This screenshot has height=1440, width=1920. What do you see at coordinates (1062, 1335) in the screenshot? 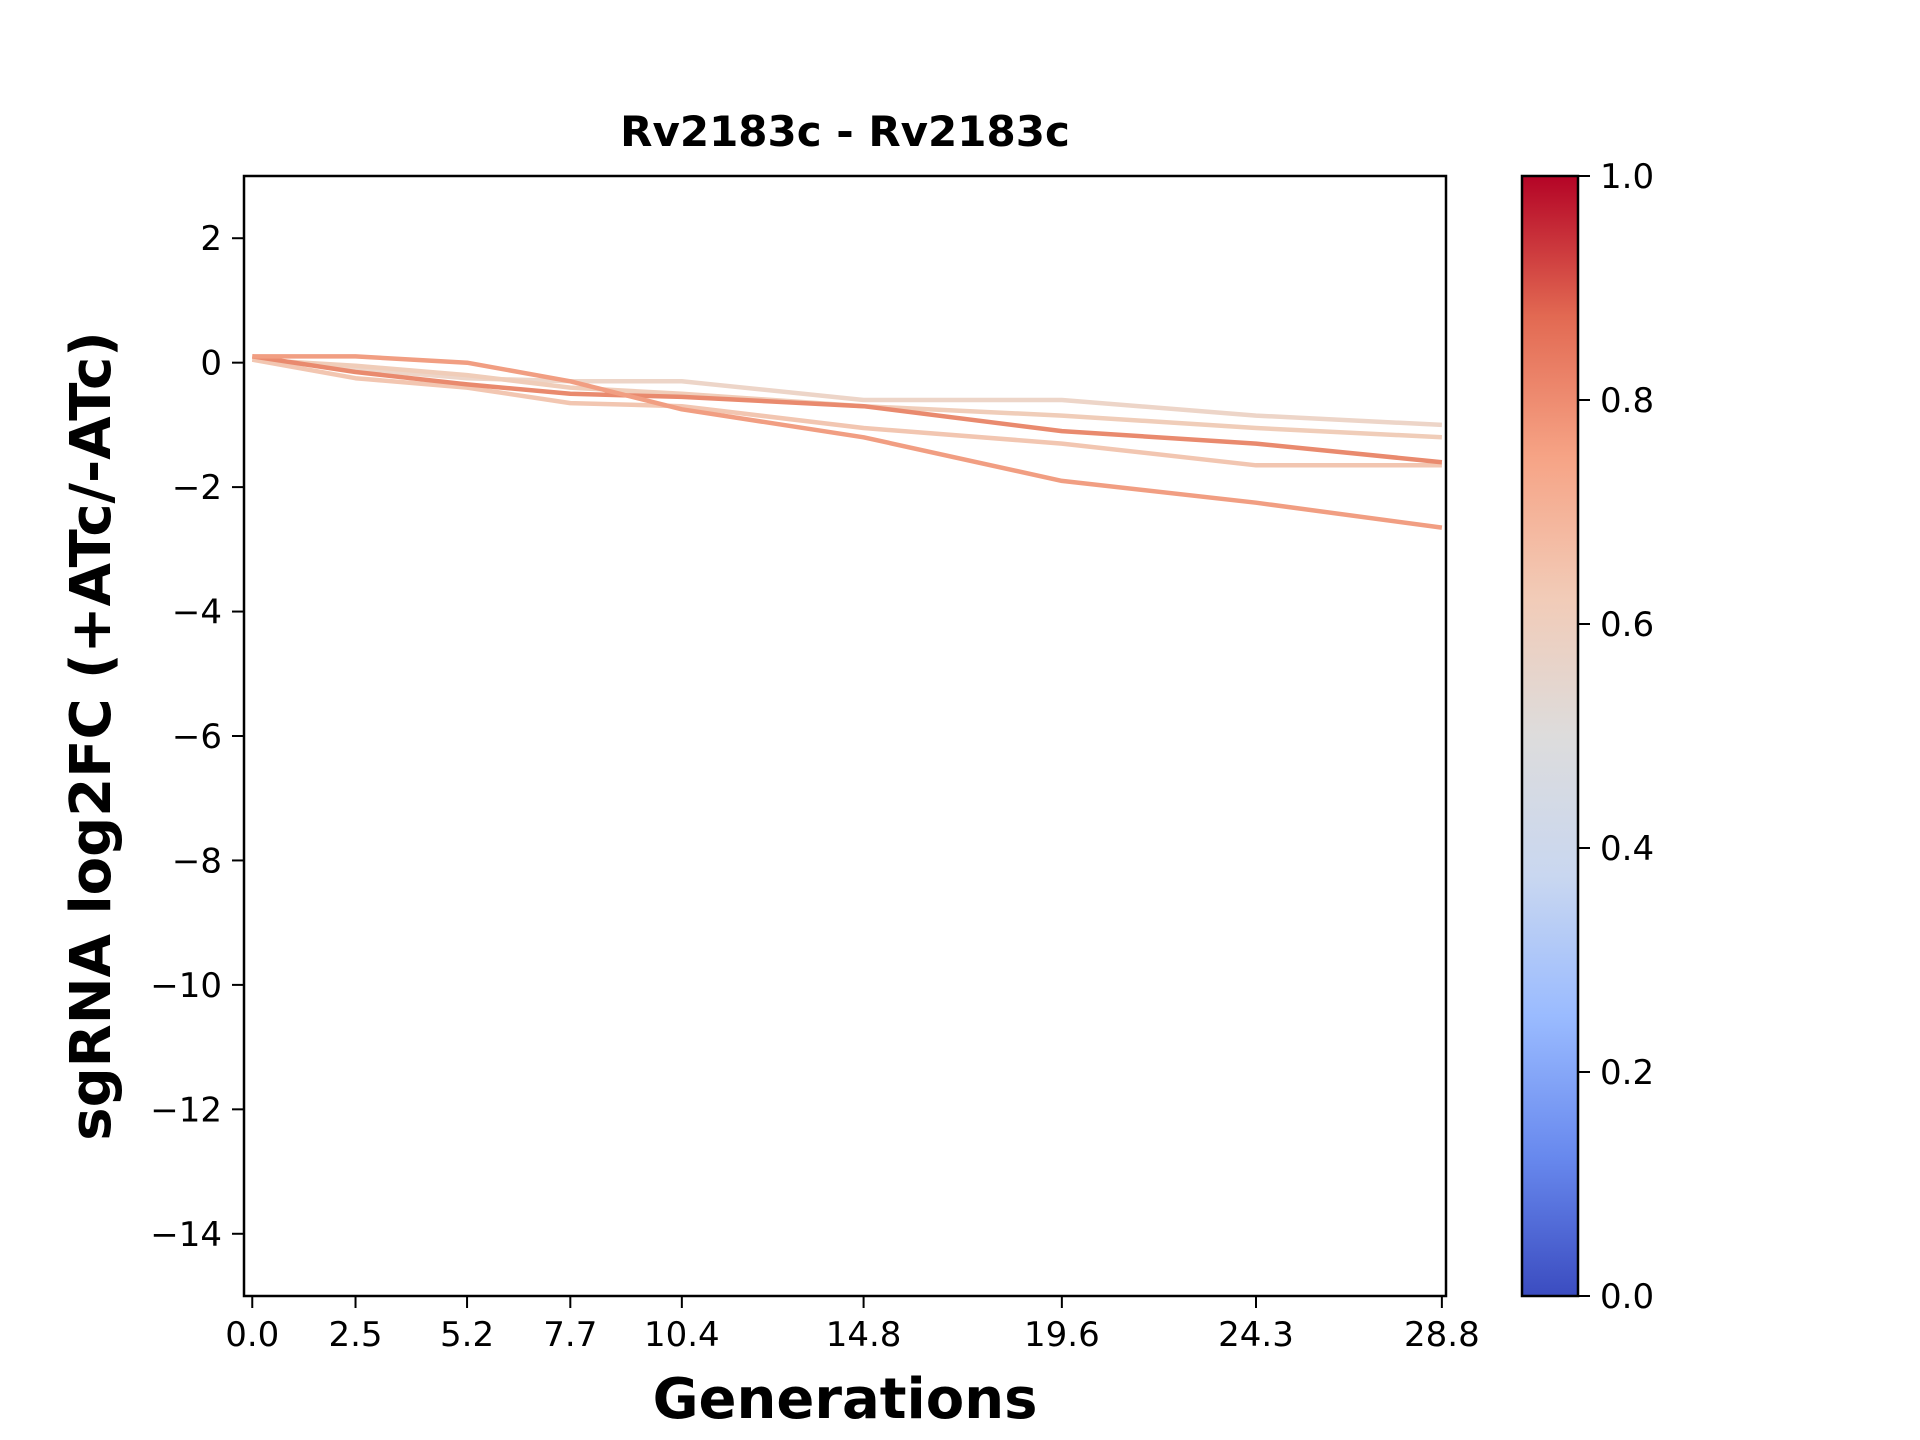
I see `x-tick-label: 19.6` at bounding box center [1062, 1335].